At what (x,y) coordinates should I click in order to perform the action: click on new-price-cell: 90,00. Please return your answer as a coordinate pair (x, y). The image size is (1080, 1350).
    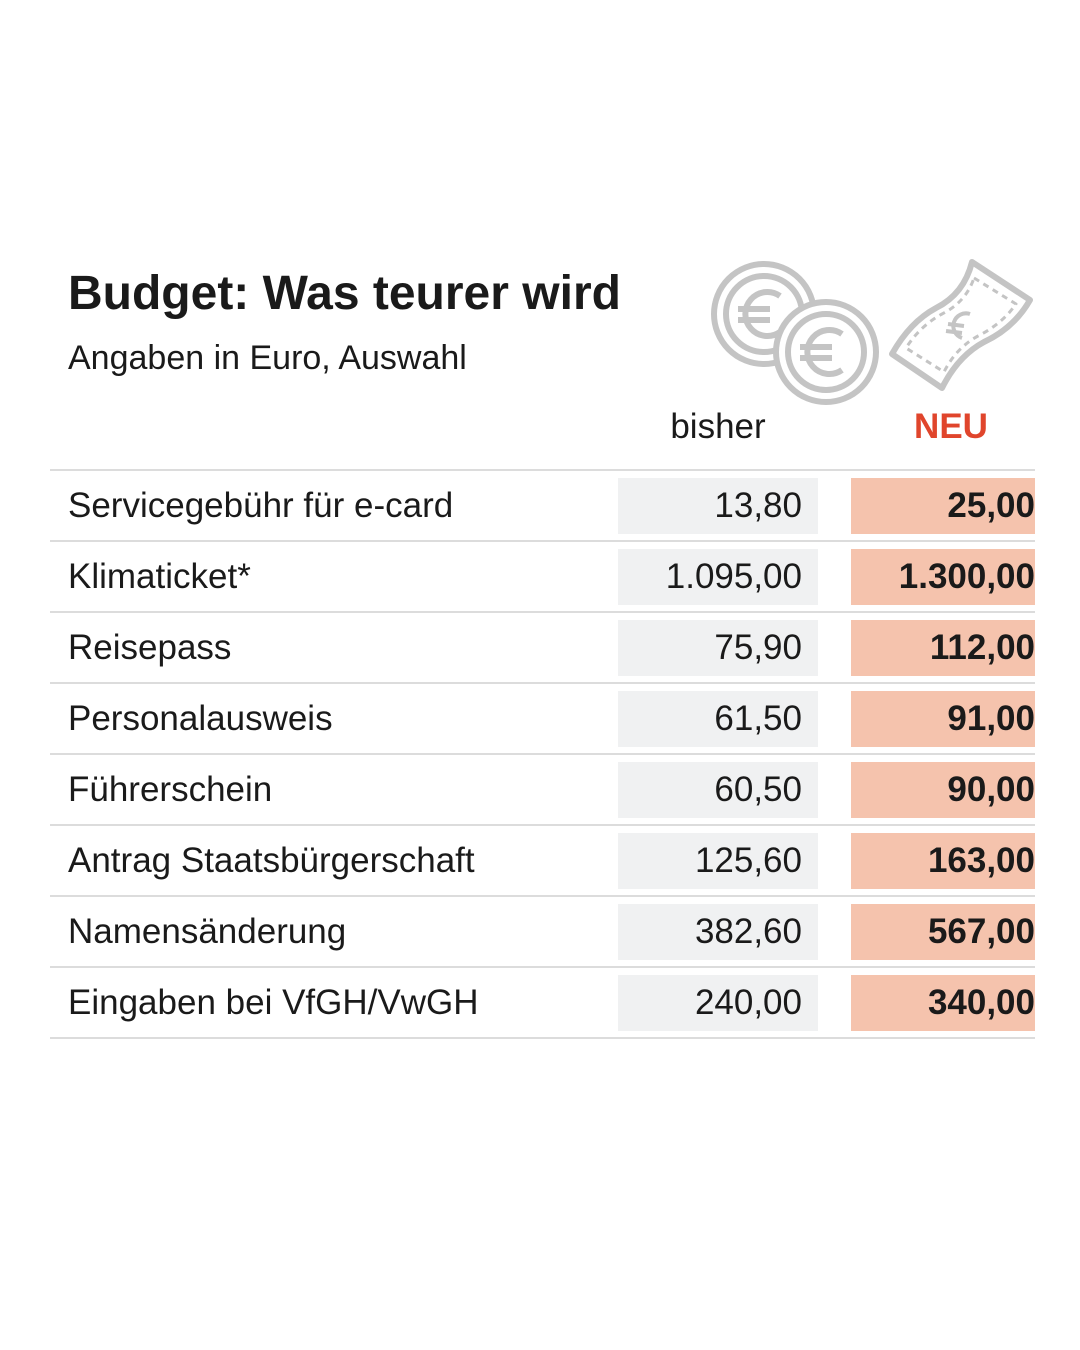
    Looking at the image, I should click on (943, 790).